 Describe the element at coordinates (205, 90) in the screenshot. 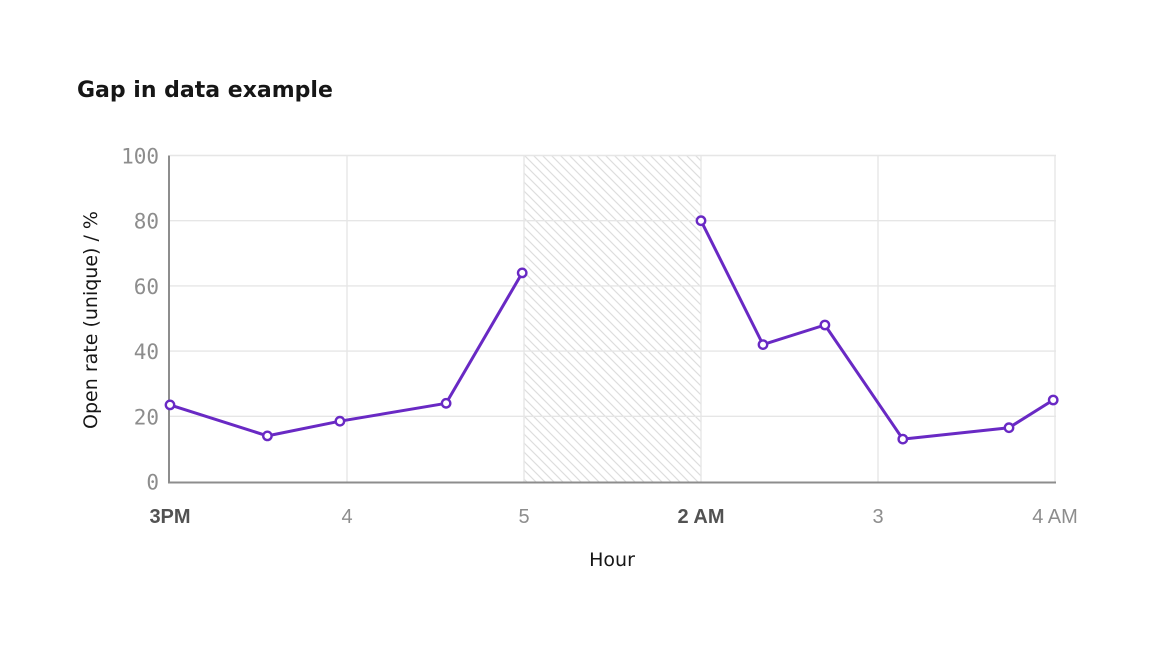

I see `chart-title: Gap in data example` at that location.